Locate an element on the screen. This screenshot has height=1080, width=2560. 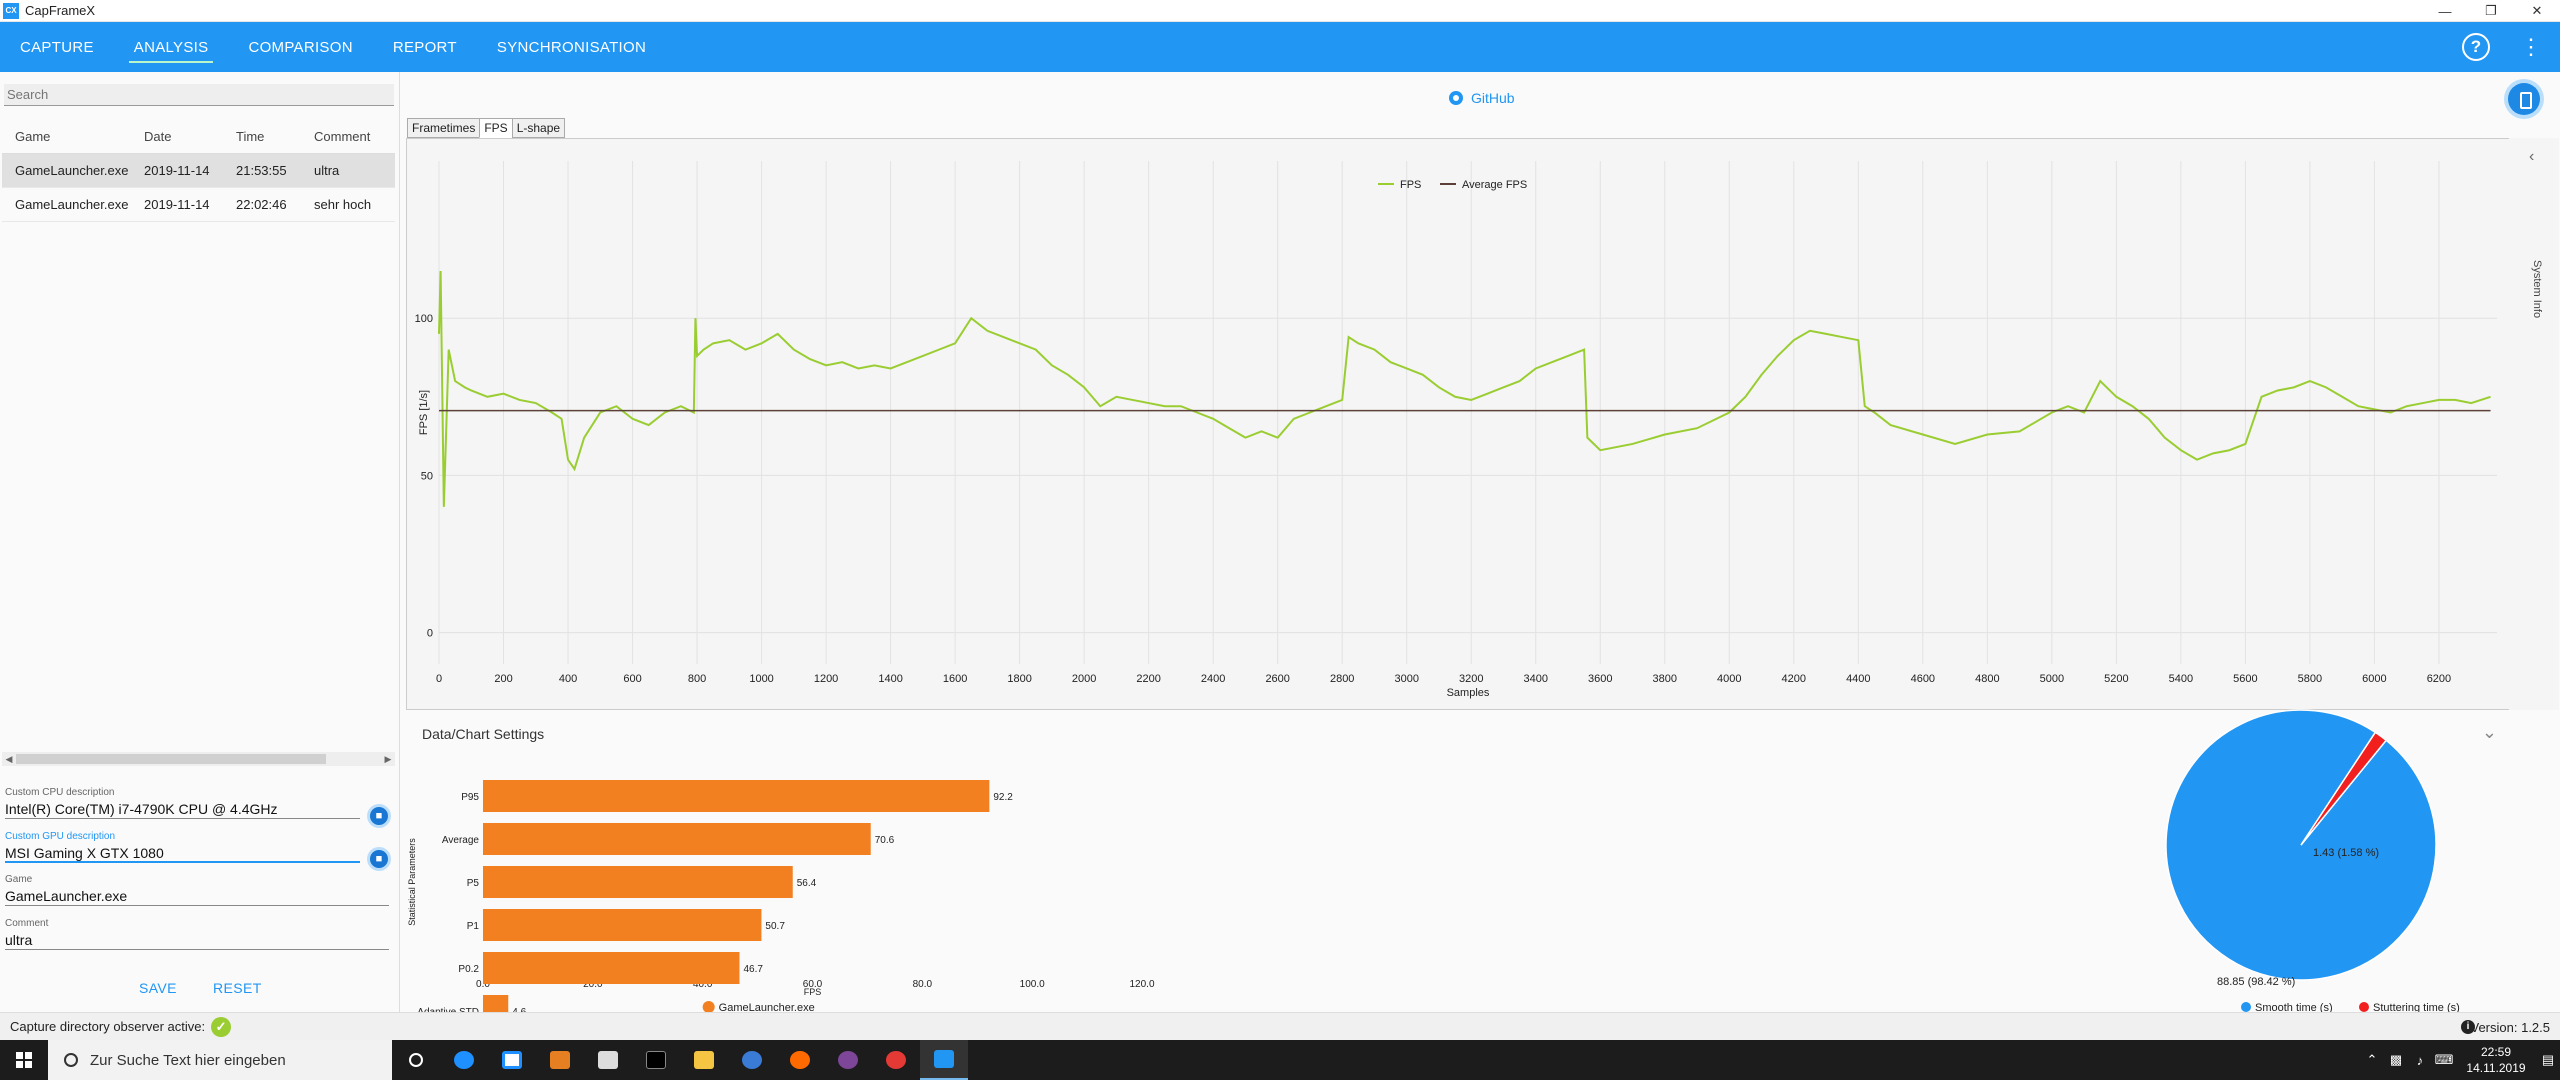
tab-report: REPORT is located at coordinates (424, 47).